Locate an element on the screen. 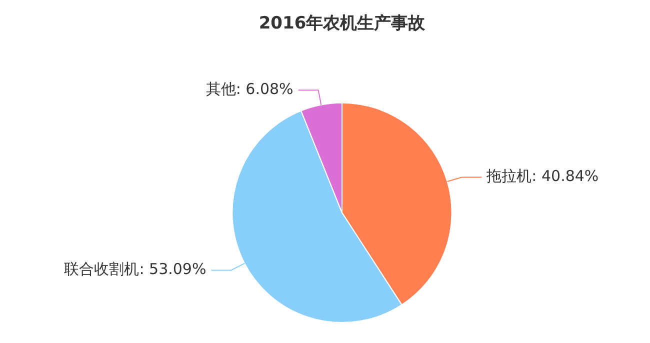 The height and width of the screenshot is (343, 650). slice-label: 其他: 6.08% is located at coordinates (250, 89).